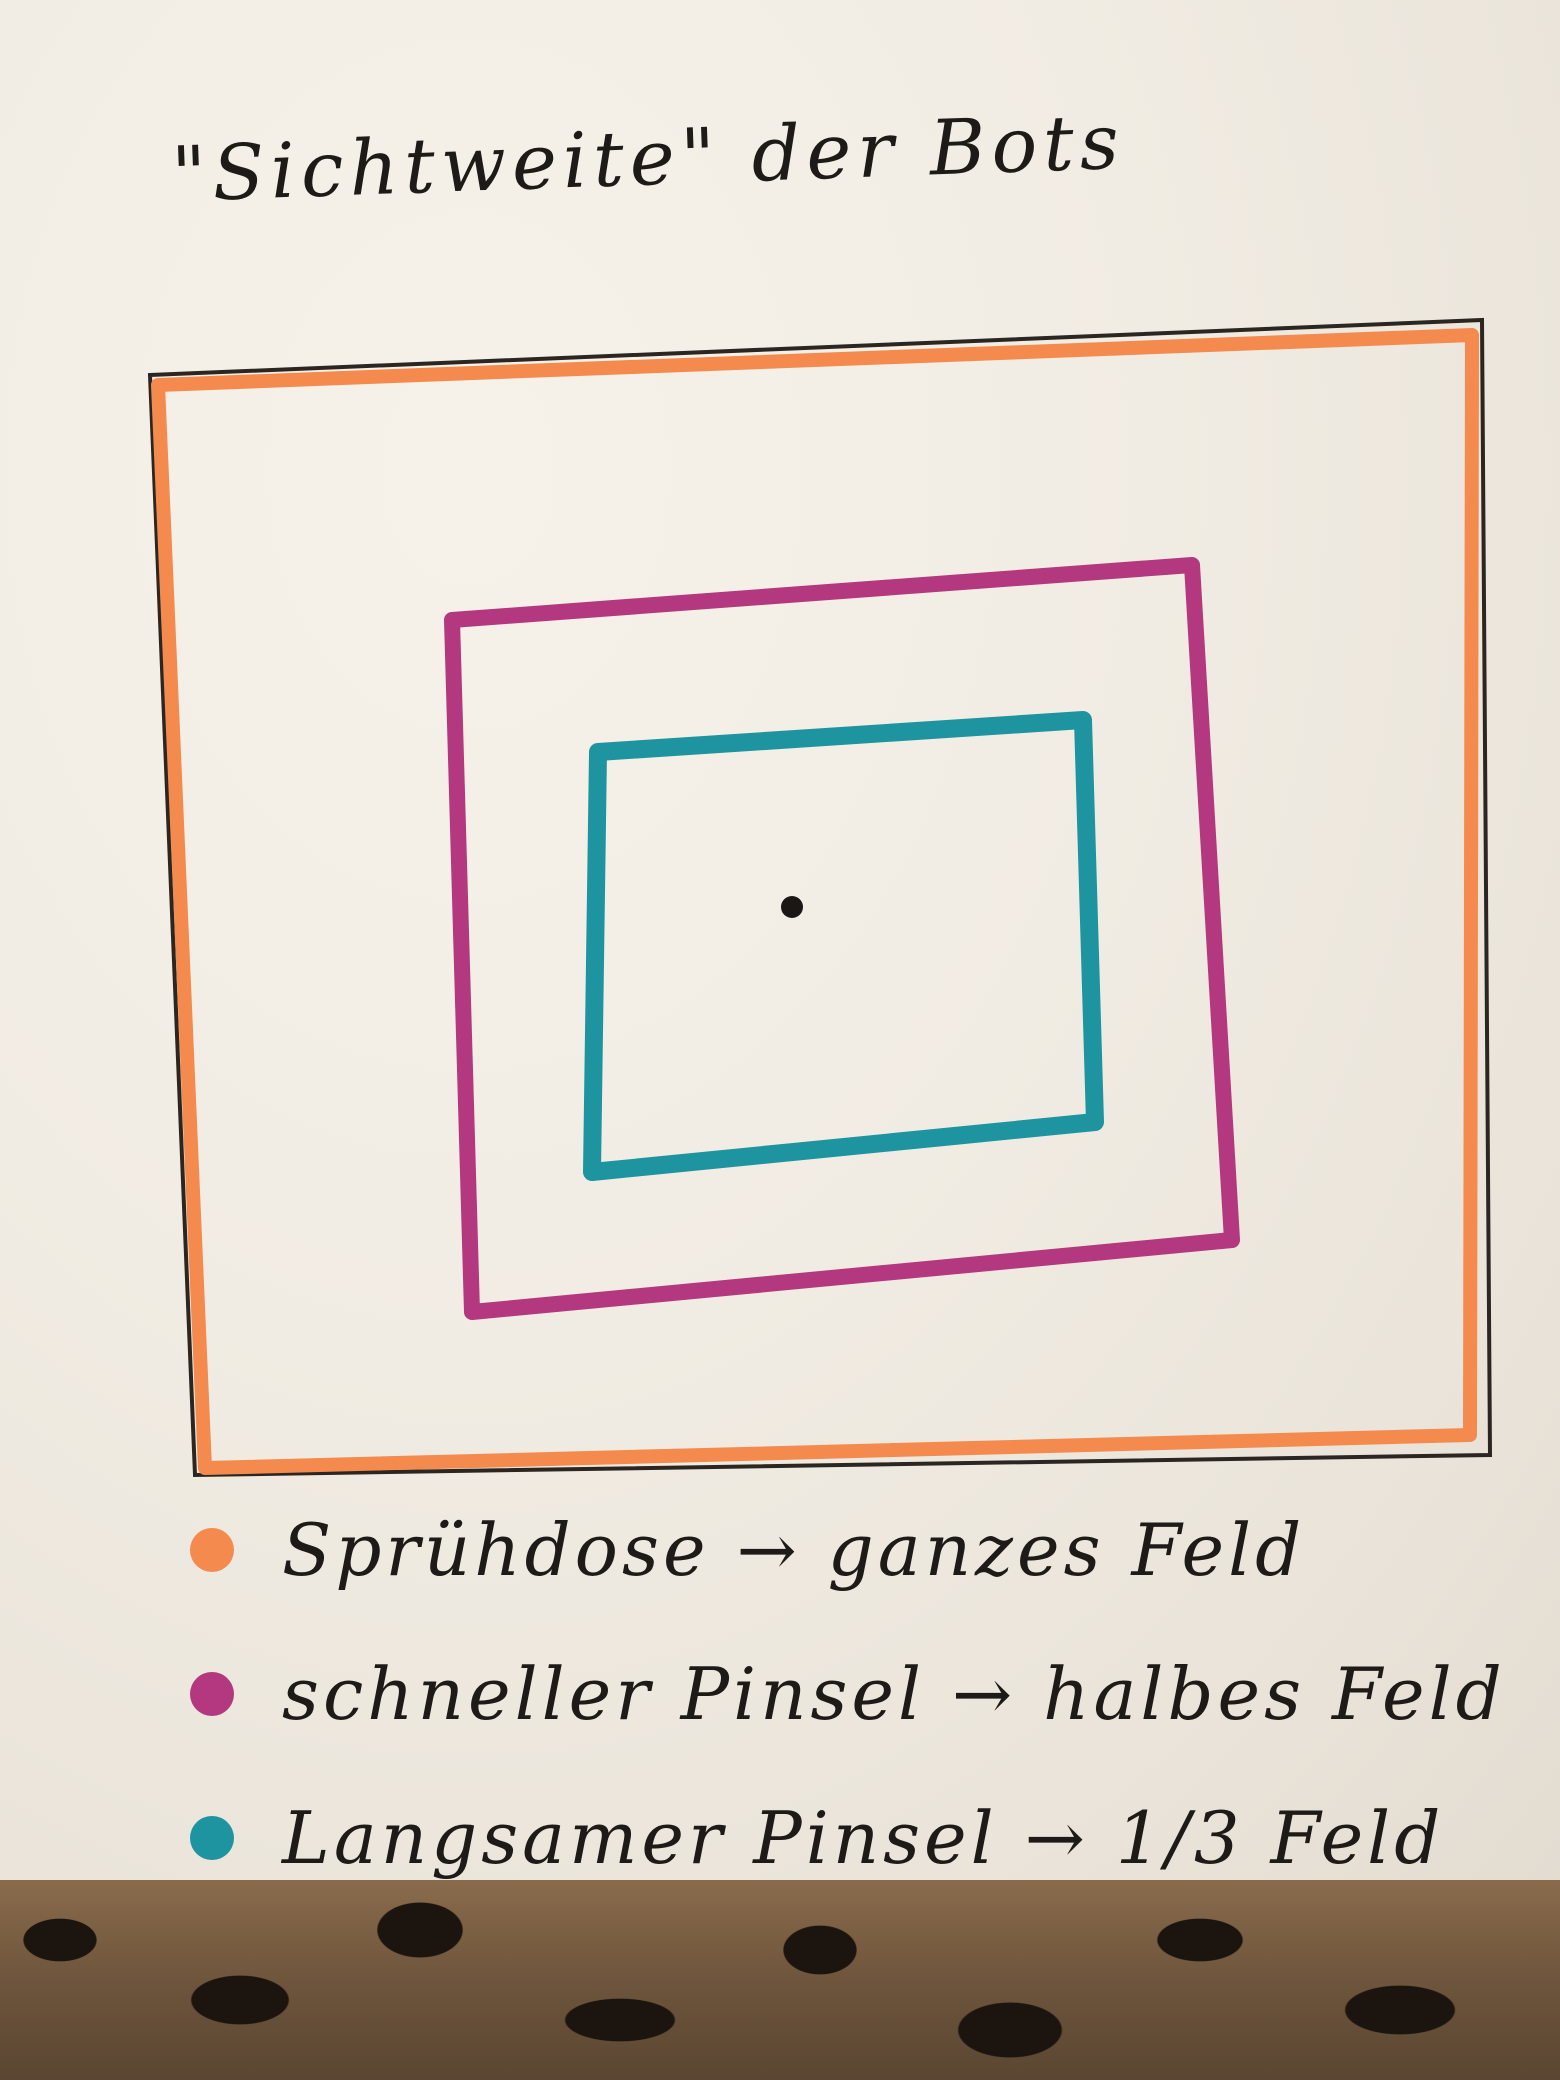  Describe the element at coordinates (212, 1550) in the screenshot. I see `legend-dot-orange` at that location.